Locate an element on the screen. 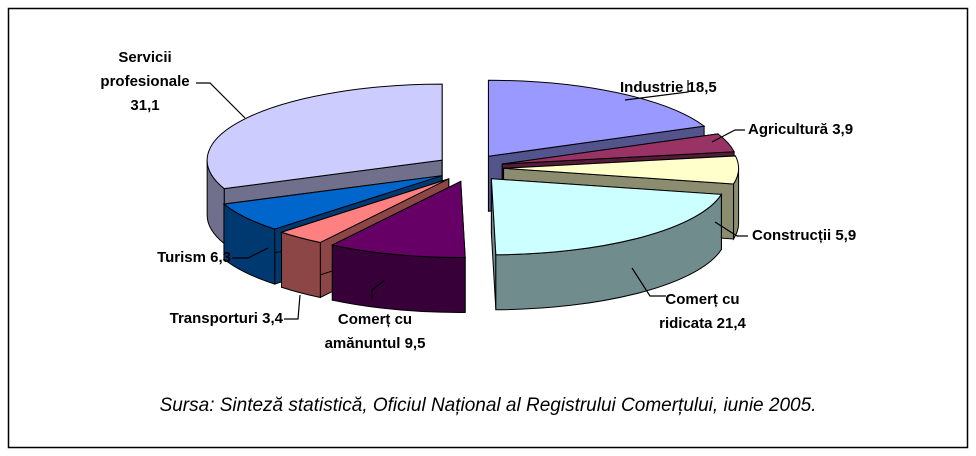  label: Comerț cu amănuntul 9,5 is located at coordinates (375, 331).